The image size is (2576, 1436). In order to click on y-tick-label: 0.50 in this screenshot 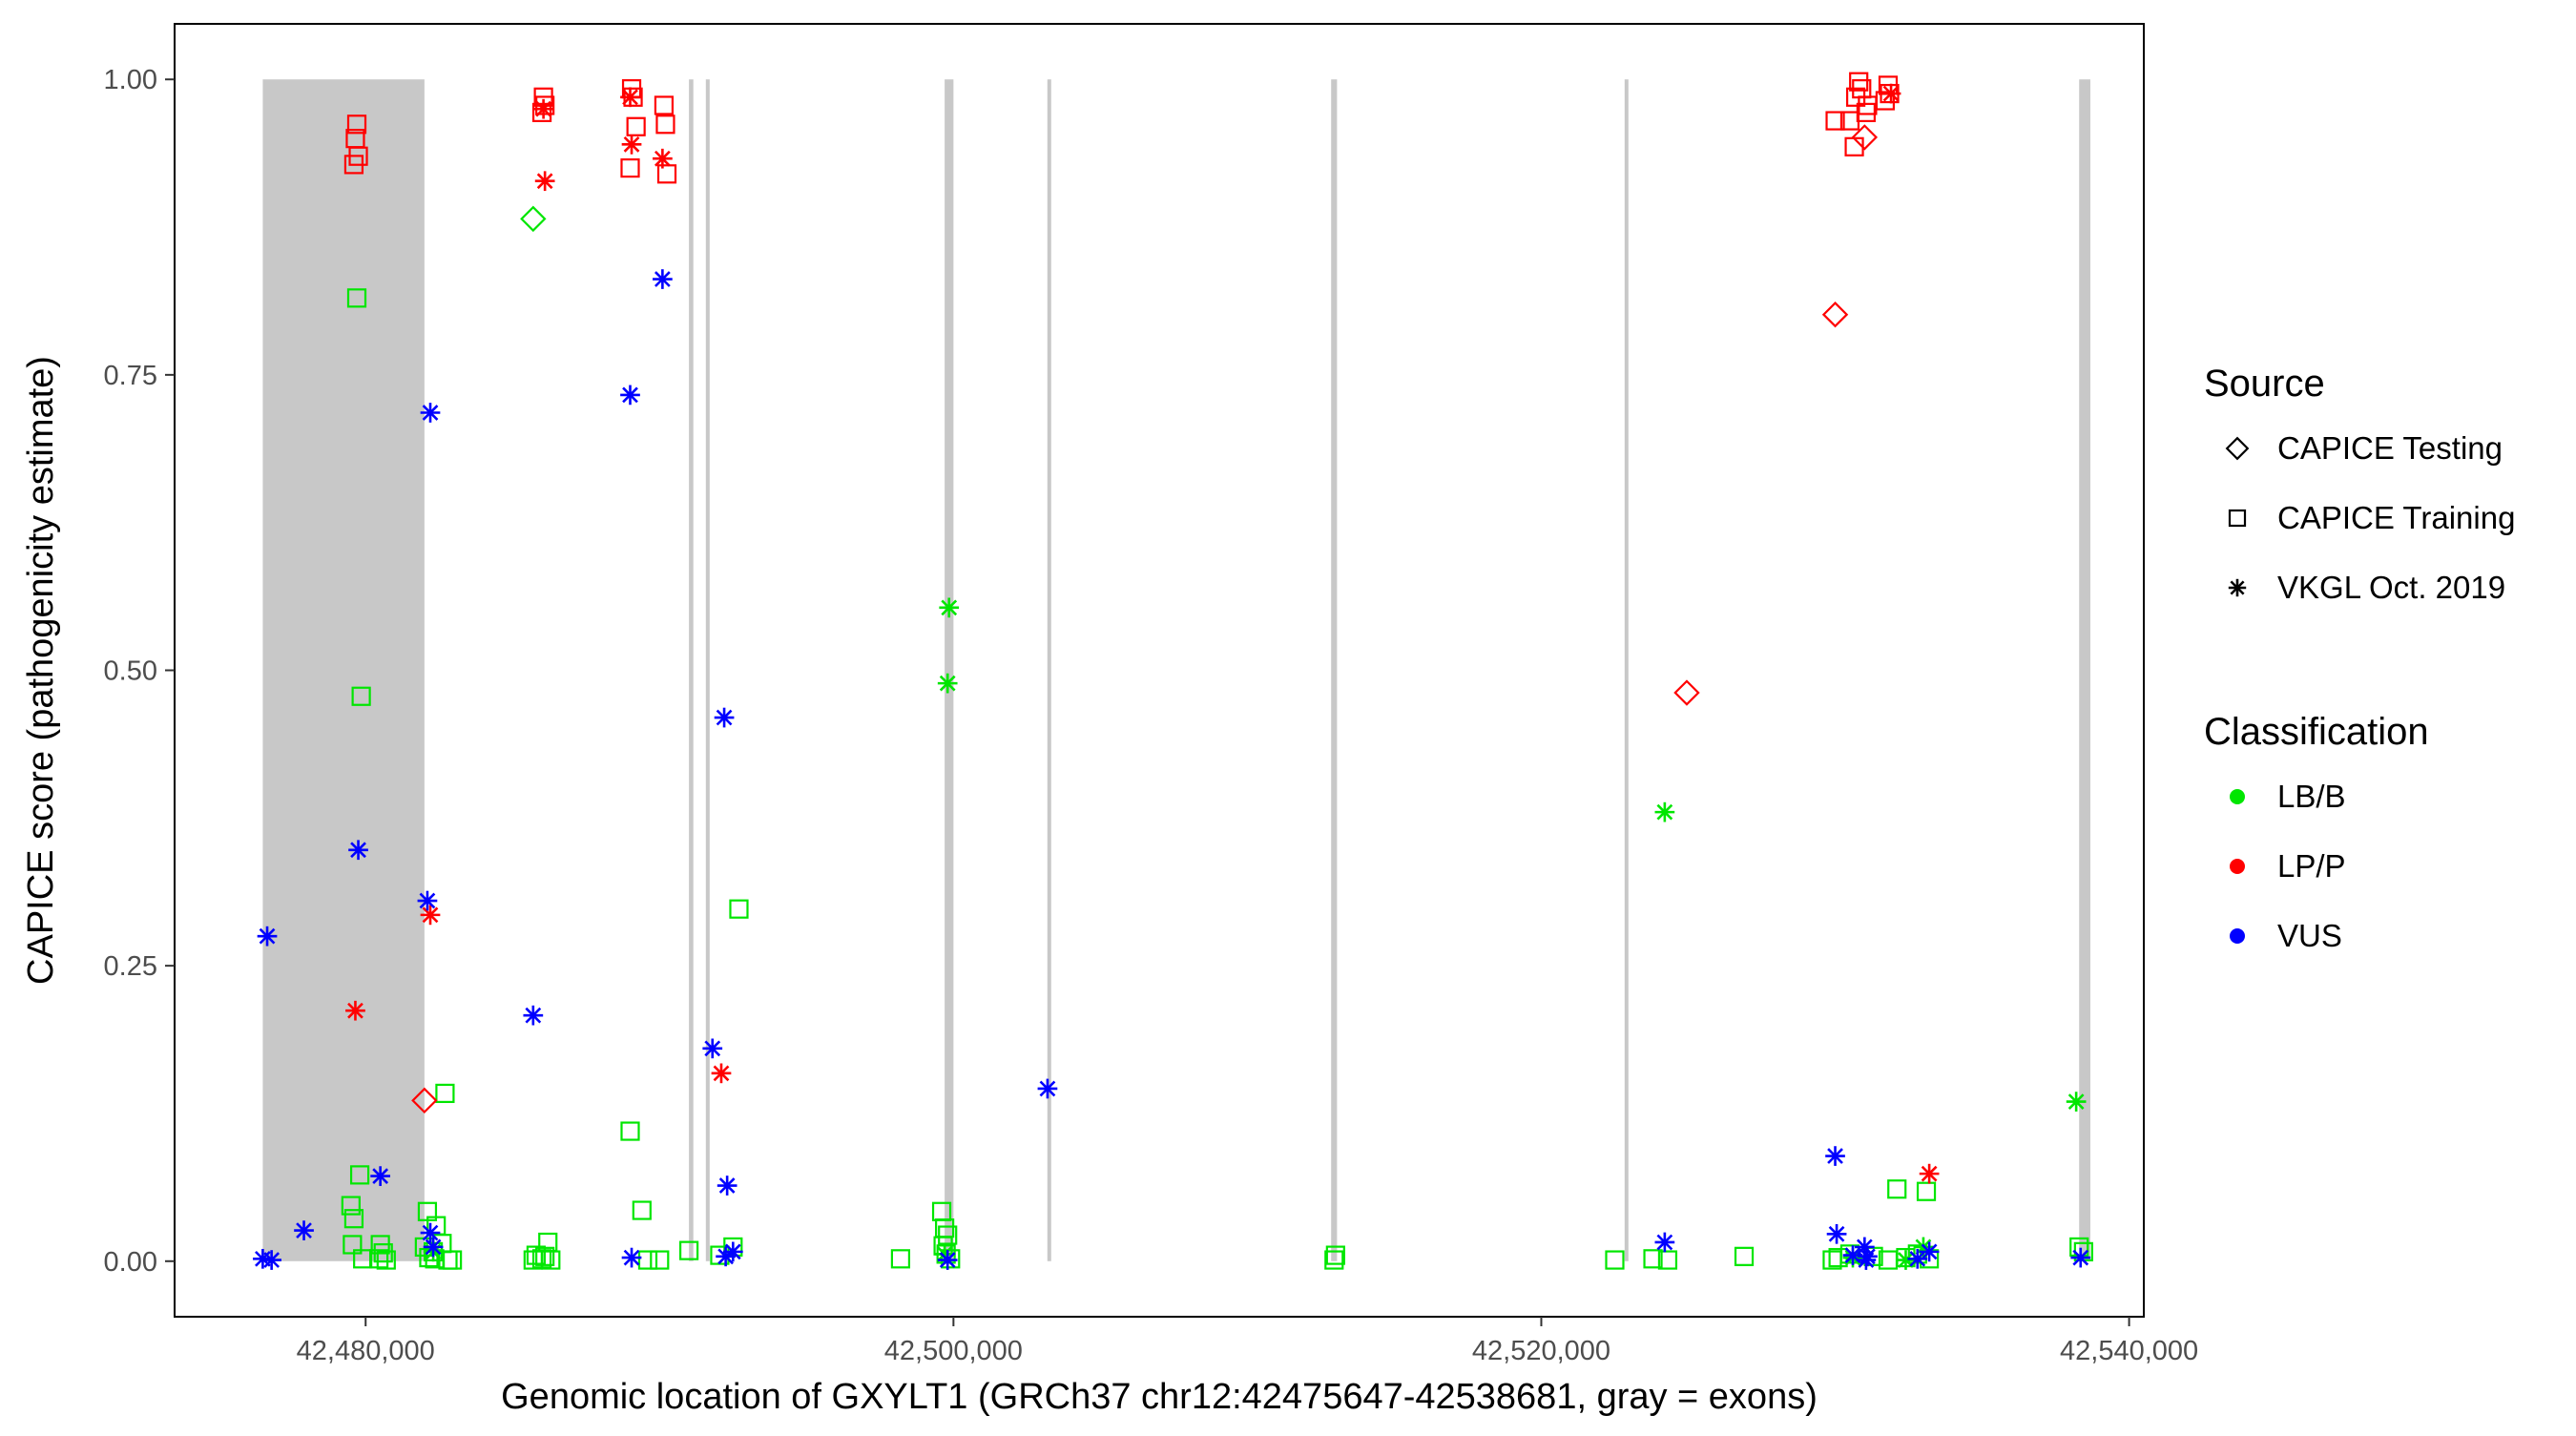, I will do `click(130, 671)`.